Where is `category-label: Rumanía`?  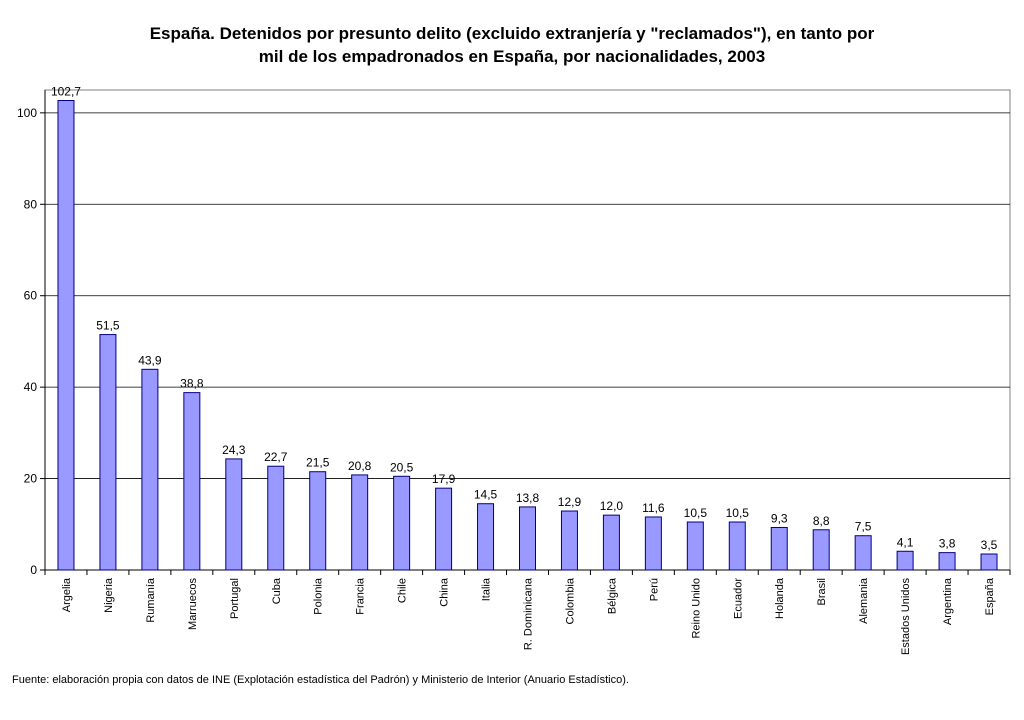 category-label: Rumanía is located at coordinates (151, 600).